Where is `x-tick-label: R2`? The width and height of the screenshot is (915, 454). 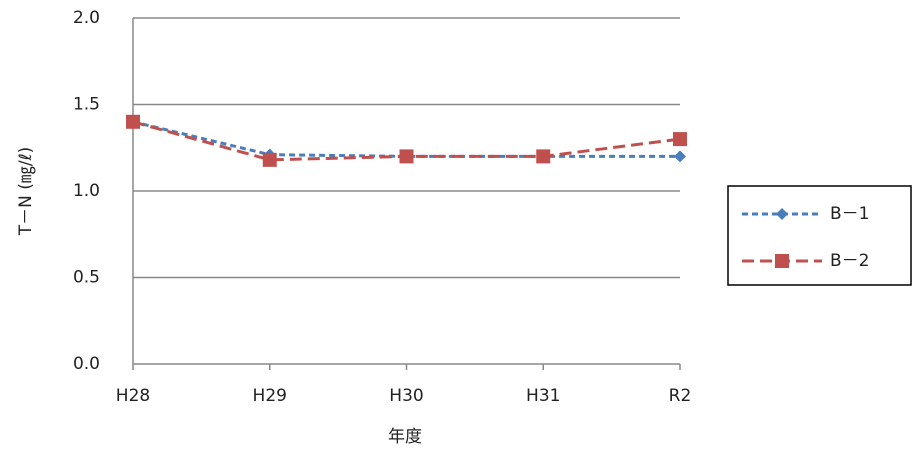 x-tick-label: R2 is located at coordinates (680, 396).